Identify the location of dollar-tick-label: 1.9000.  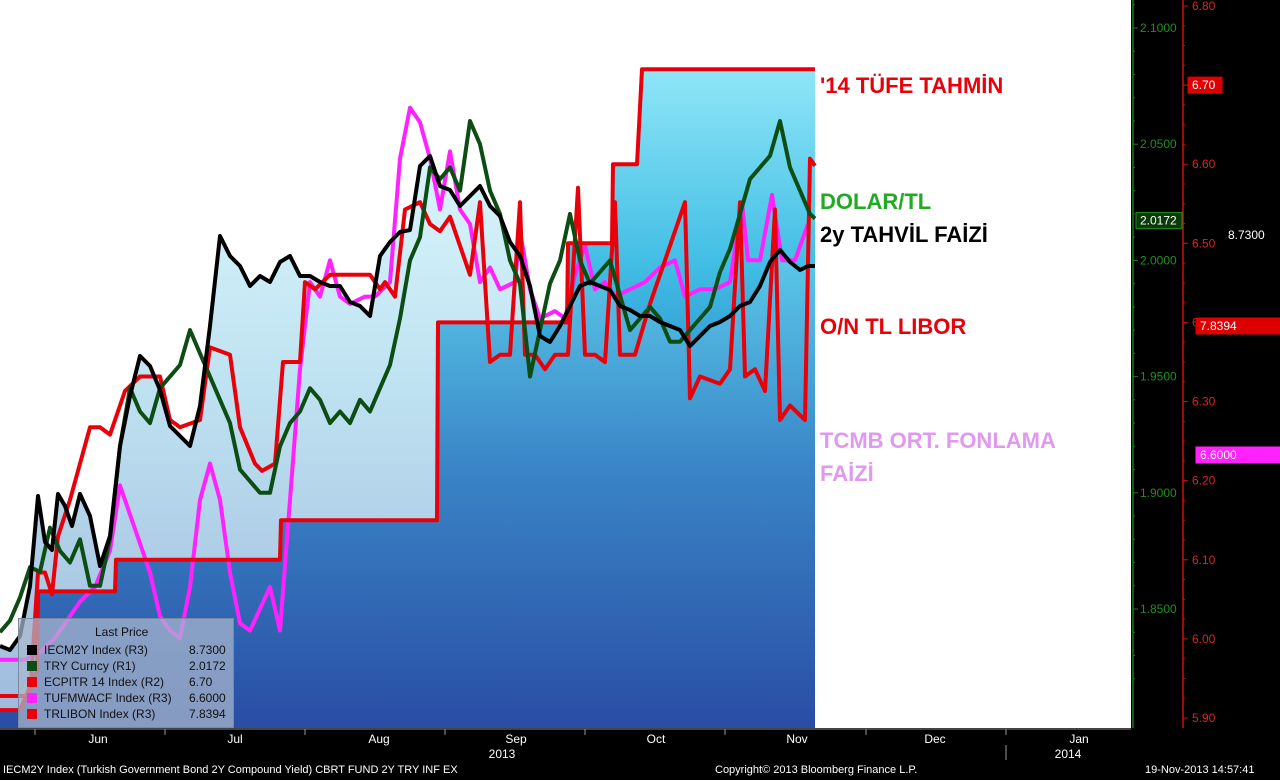
(1158, 493).